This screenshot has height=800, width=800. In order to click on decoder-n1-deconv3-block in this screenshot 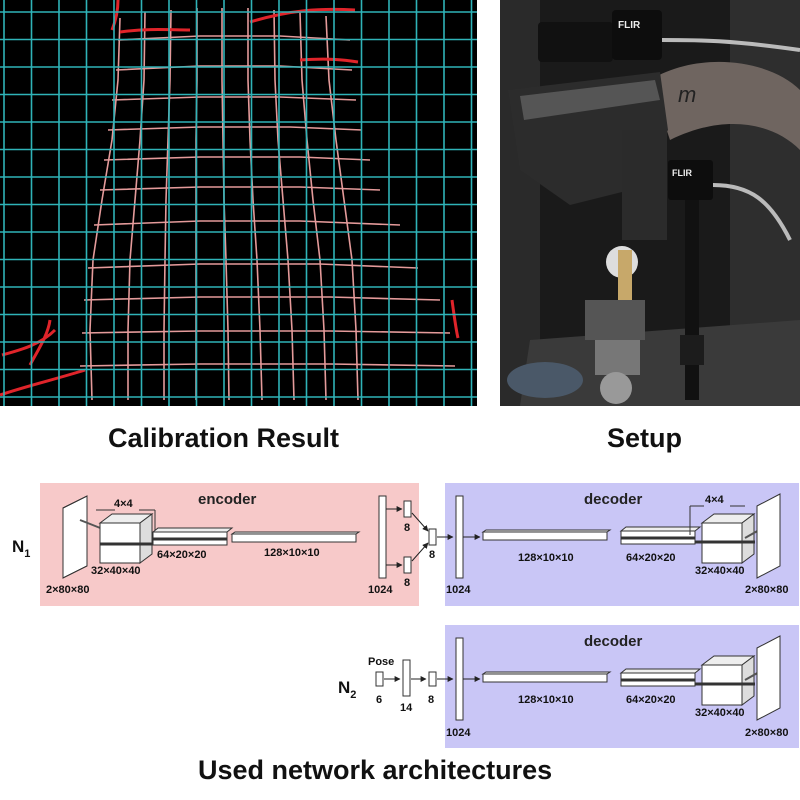, I will do `click(725, 538)`.